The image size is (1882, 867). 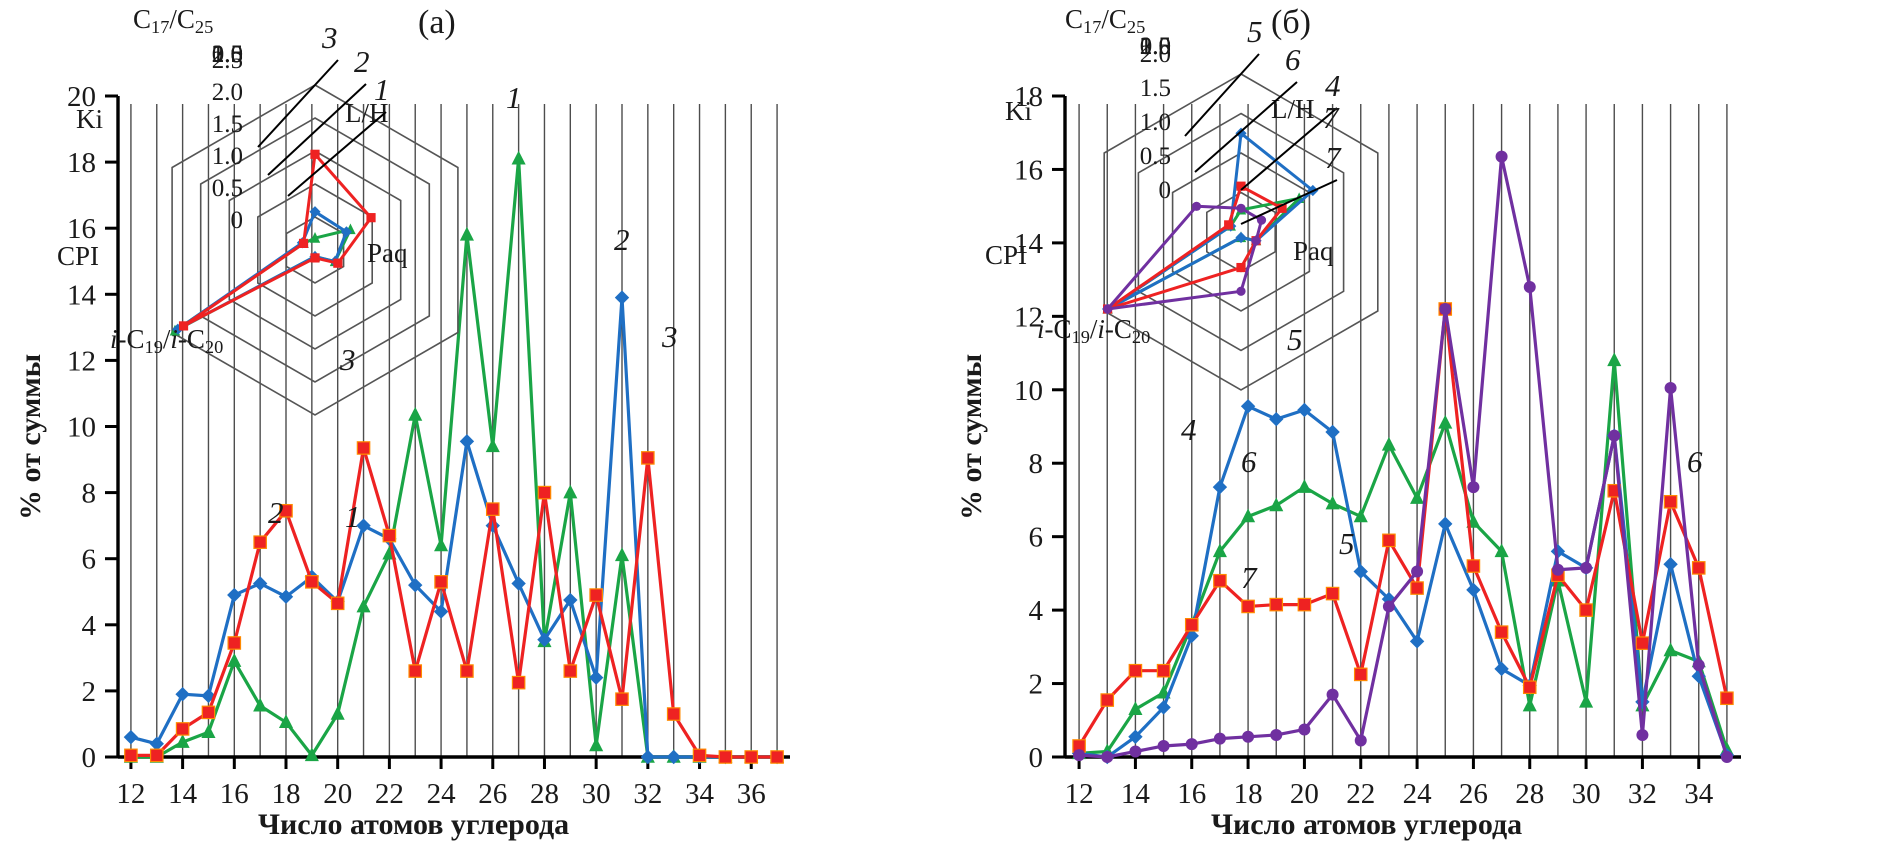 What do you see at coordinates (1155, 122) in the screenshot?
I see `radar-scale-label-b: 1.0` at bounding box center [1155, 122].